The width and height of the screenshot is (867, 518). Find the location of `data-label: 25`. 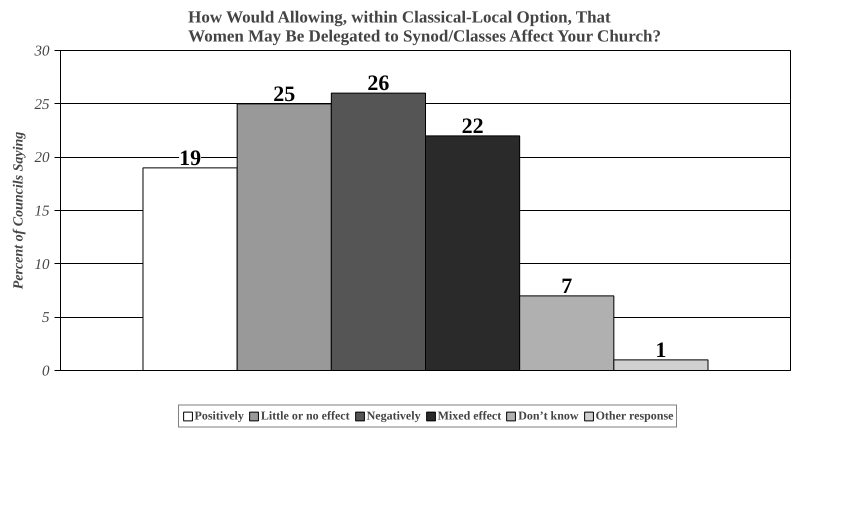

data-label: 25 is located at coordinates (284, 93).